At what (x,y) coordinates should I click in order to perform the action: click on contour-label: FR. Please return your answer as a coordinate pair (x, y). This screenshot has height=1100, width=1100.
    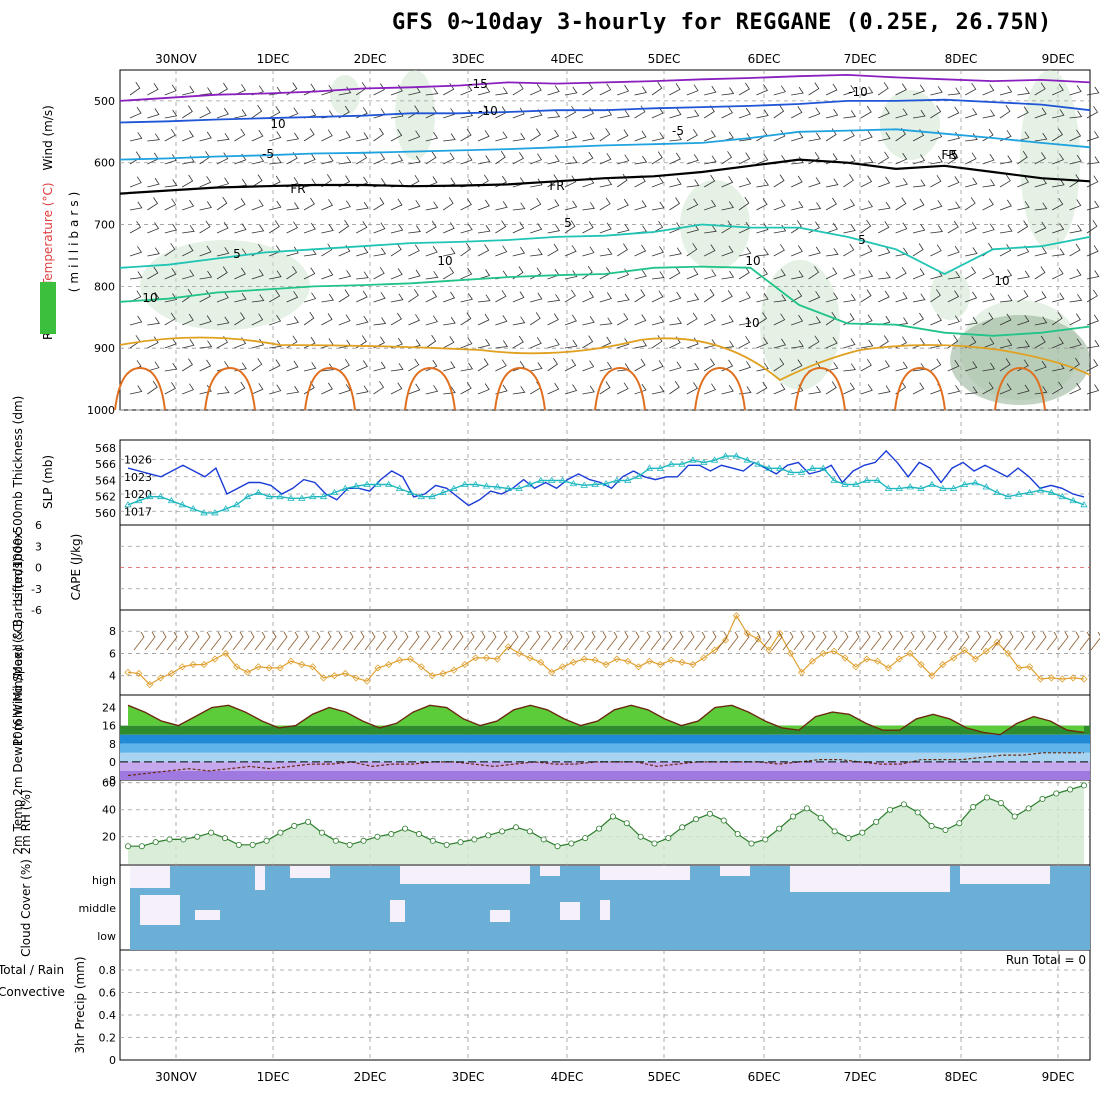
    Looking at the image, I should click on (948, 155).